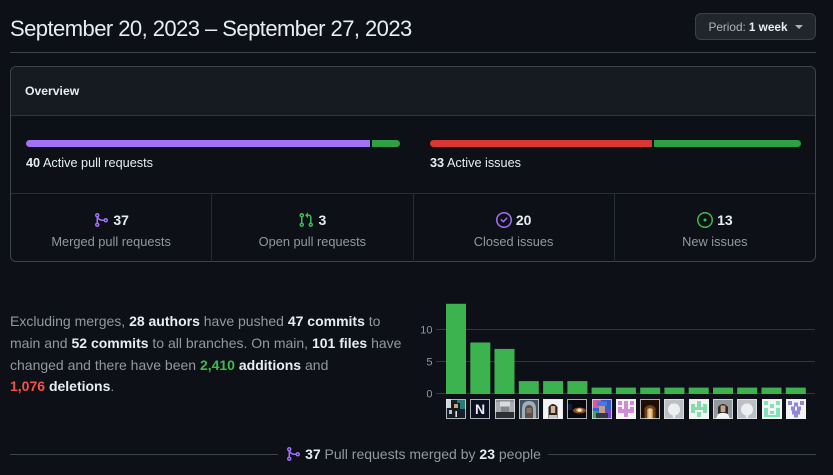 The image size is (833, 475). I want to click on svg-text: N, so click(480, 409).